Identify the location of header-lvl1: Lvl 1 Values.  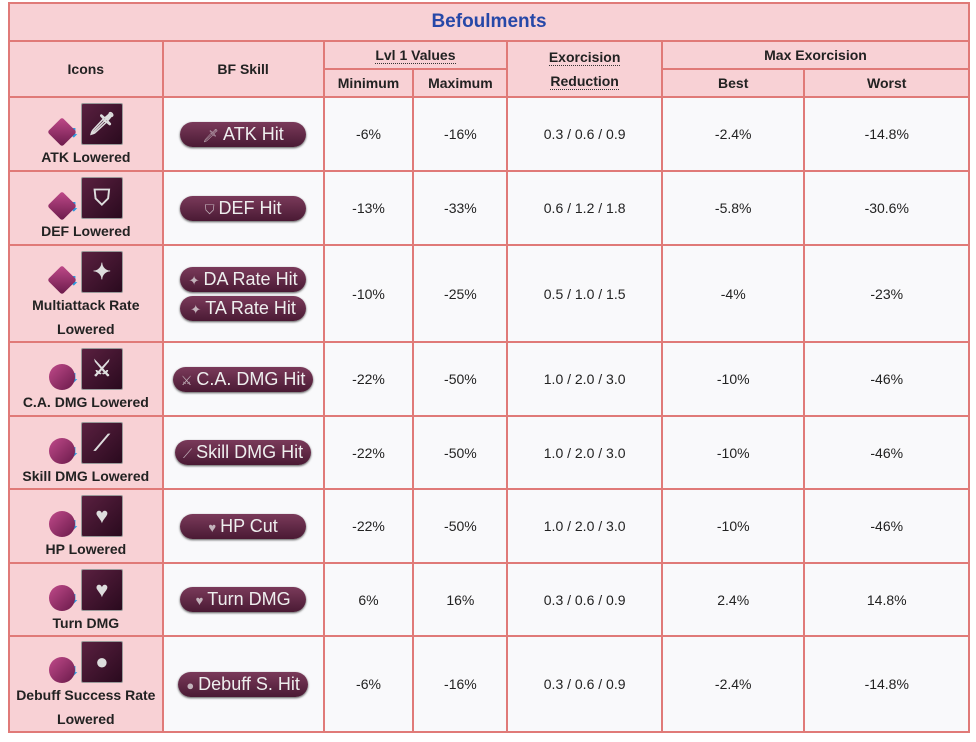
(415, 55).